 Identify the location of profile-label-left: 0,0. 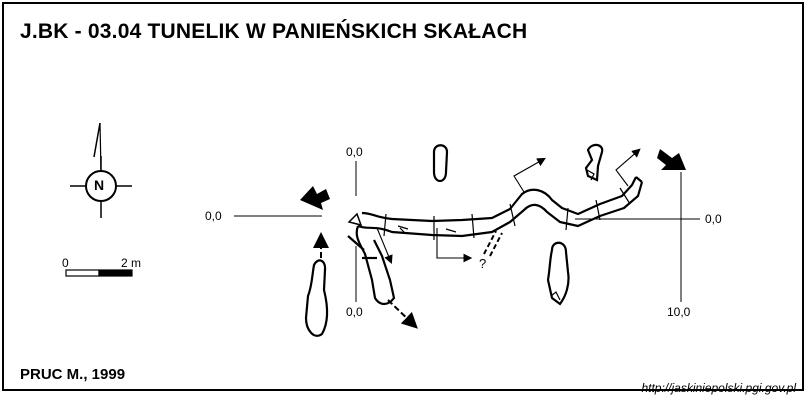
(213, 216).